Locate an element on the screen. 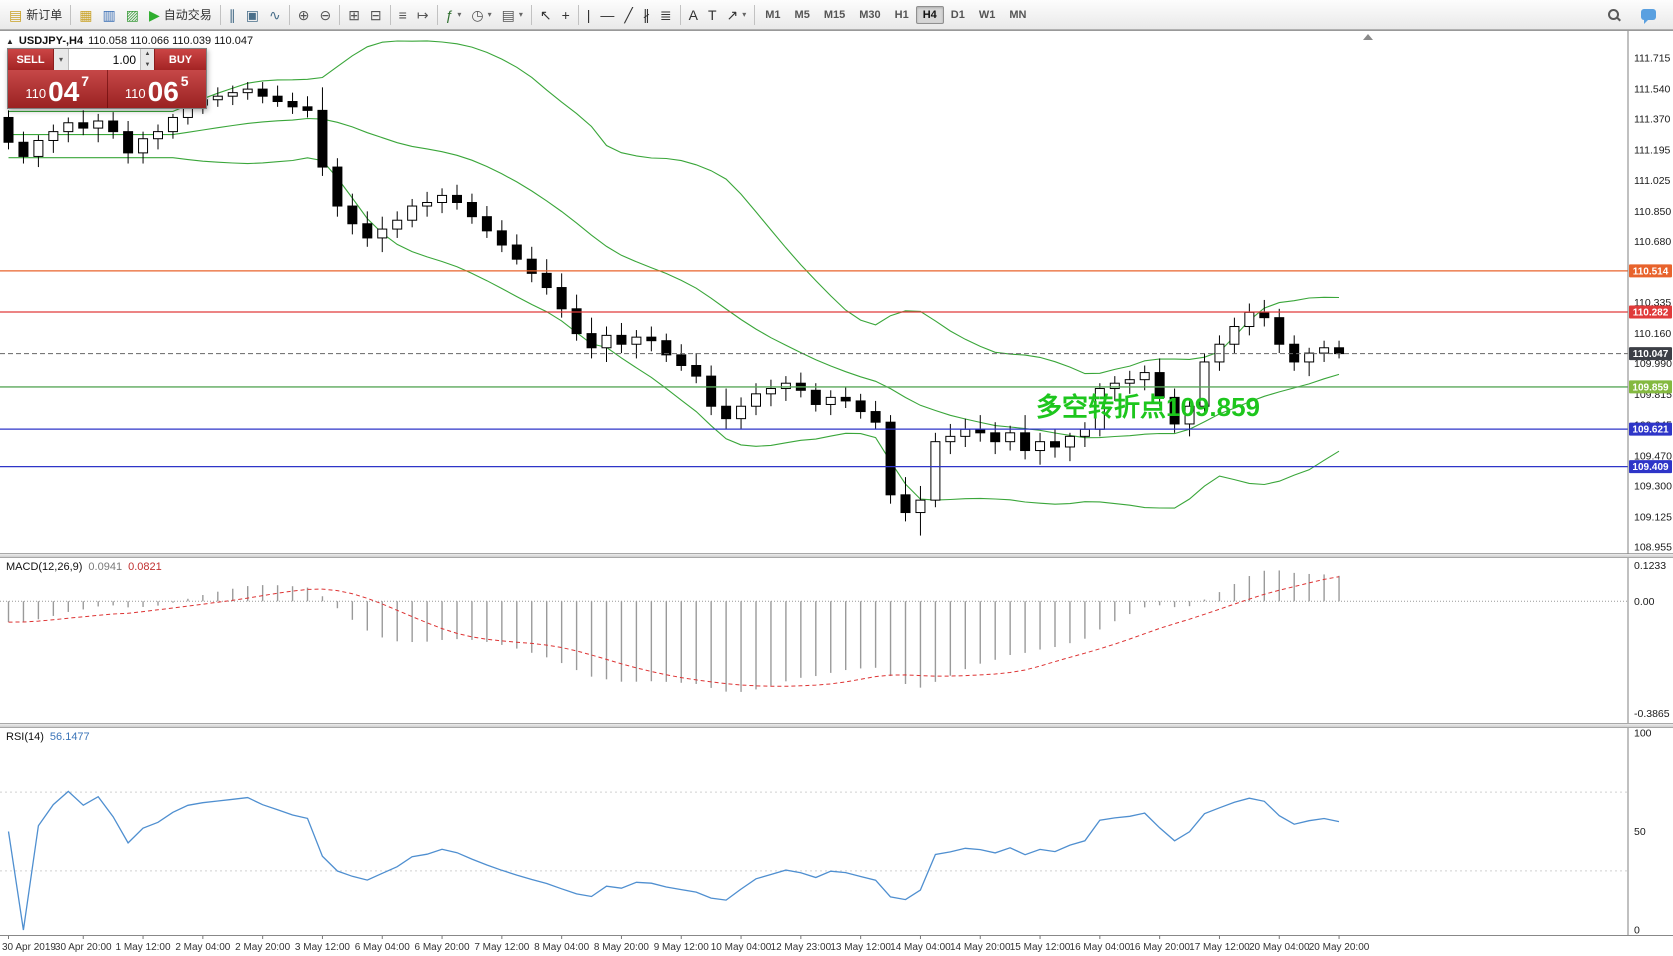 This screenshot has width=1673, height=956. market-watch-button: ▦ is located at coordinates (85, 15).